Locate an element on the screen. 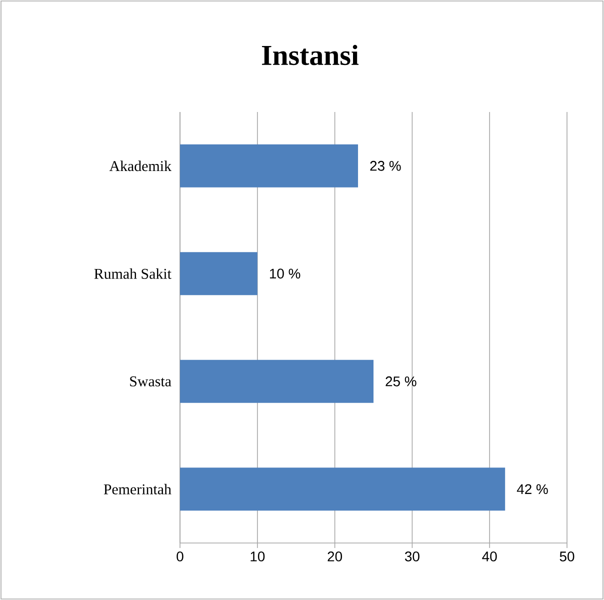  y-tick-label: Akademik is located at coordinates (140, 166).